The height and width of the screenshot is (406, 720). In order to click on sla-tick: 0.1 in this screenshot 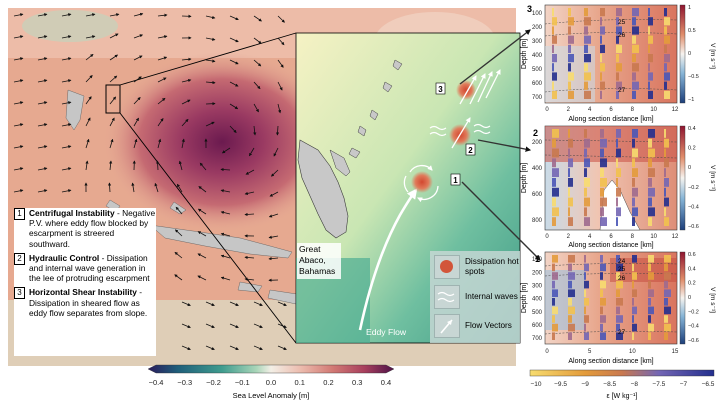, I will do `click(300, 382)`.